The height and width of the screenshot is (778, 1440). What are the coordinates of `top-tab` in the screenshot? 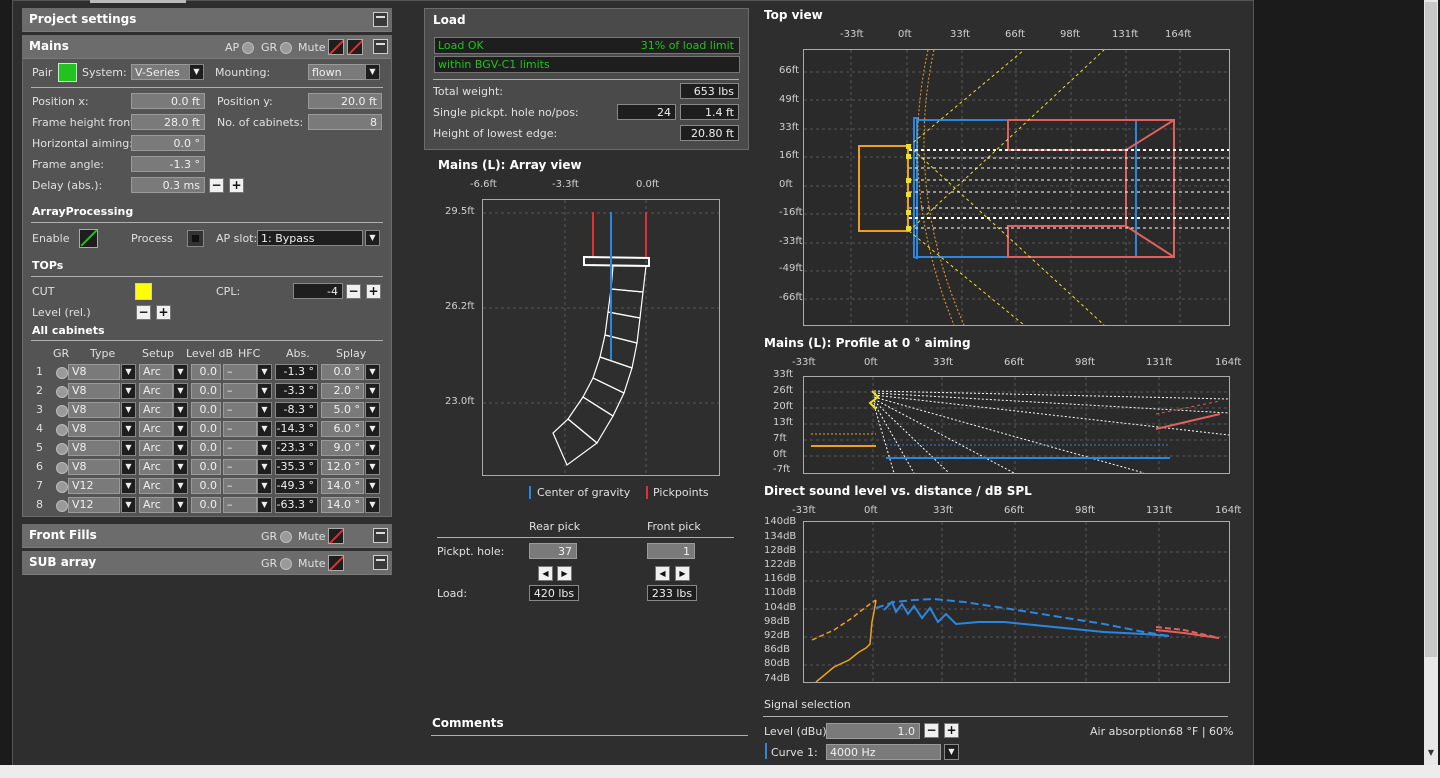 It's located at (138, 1).